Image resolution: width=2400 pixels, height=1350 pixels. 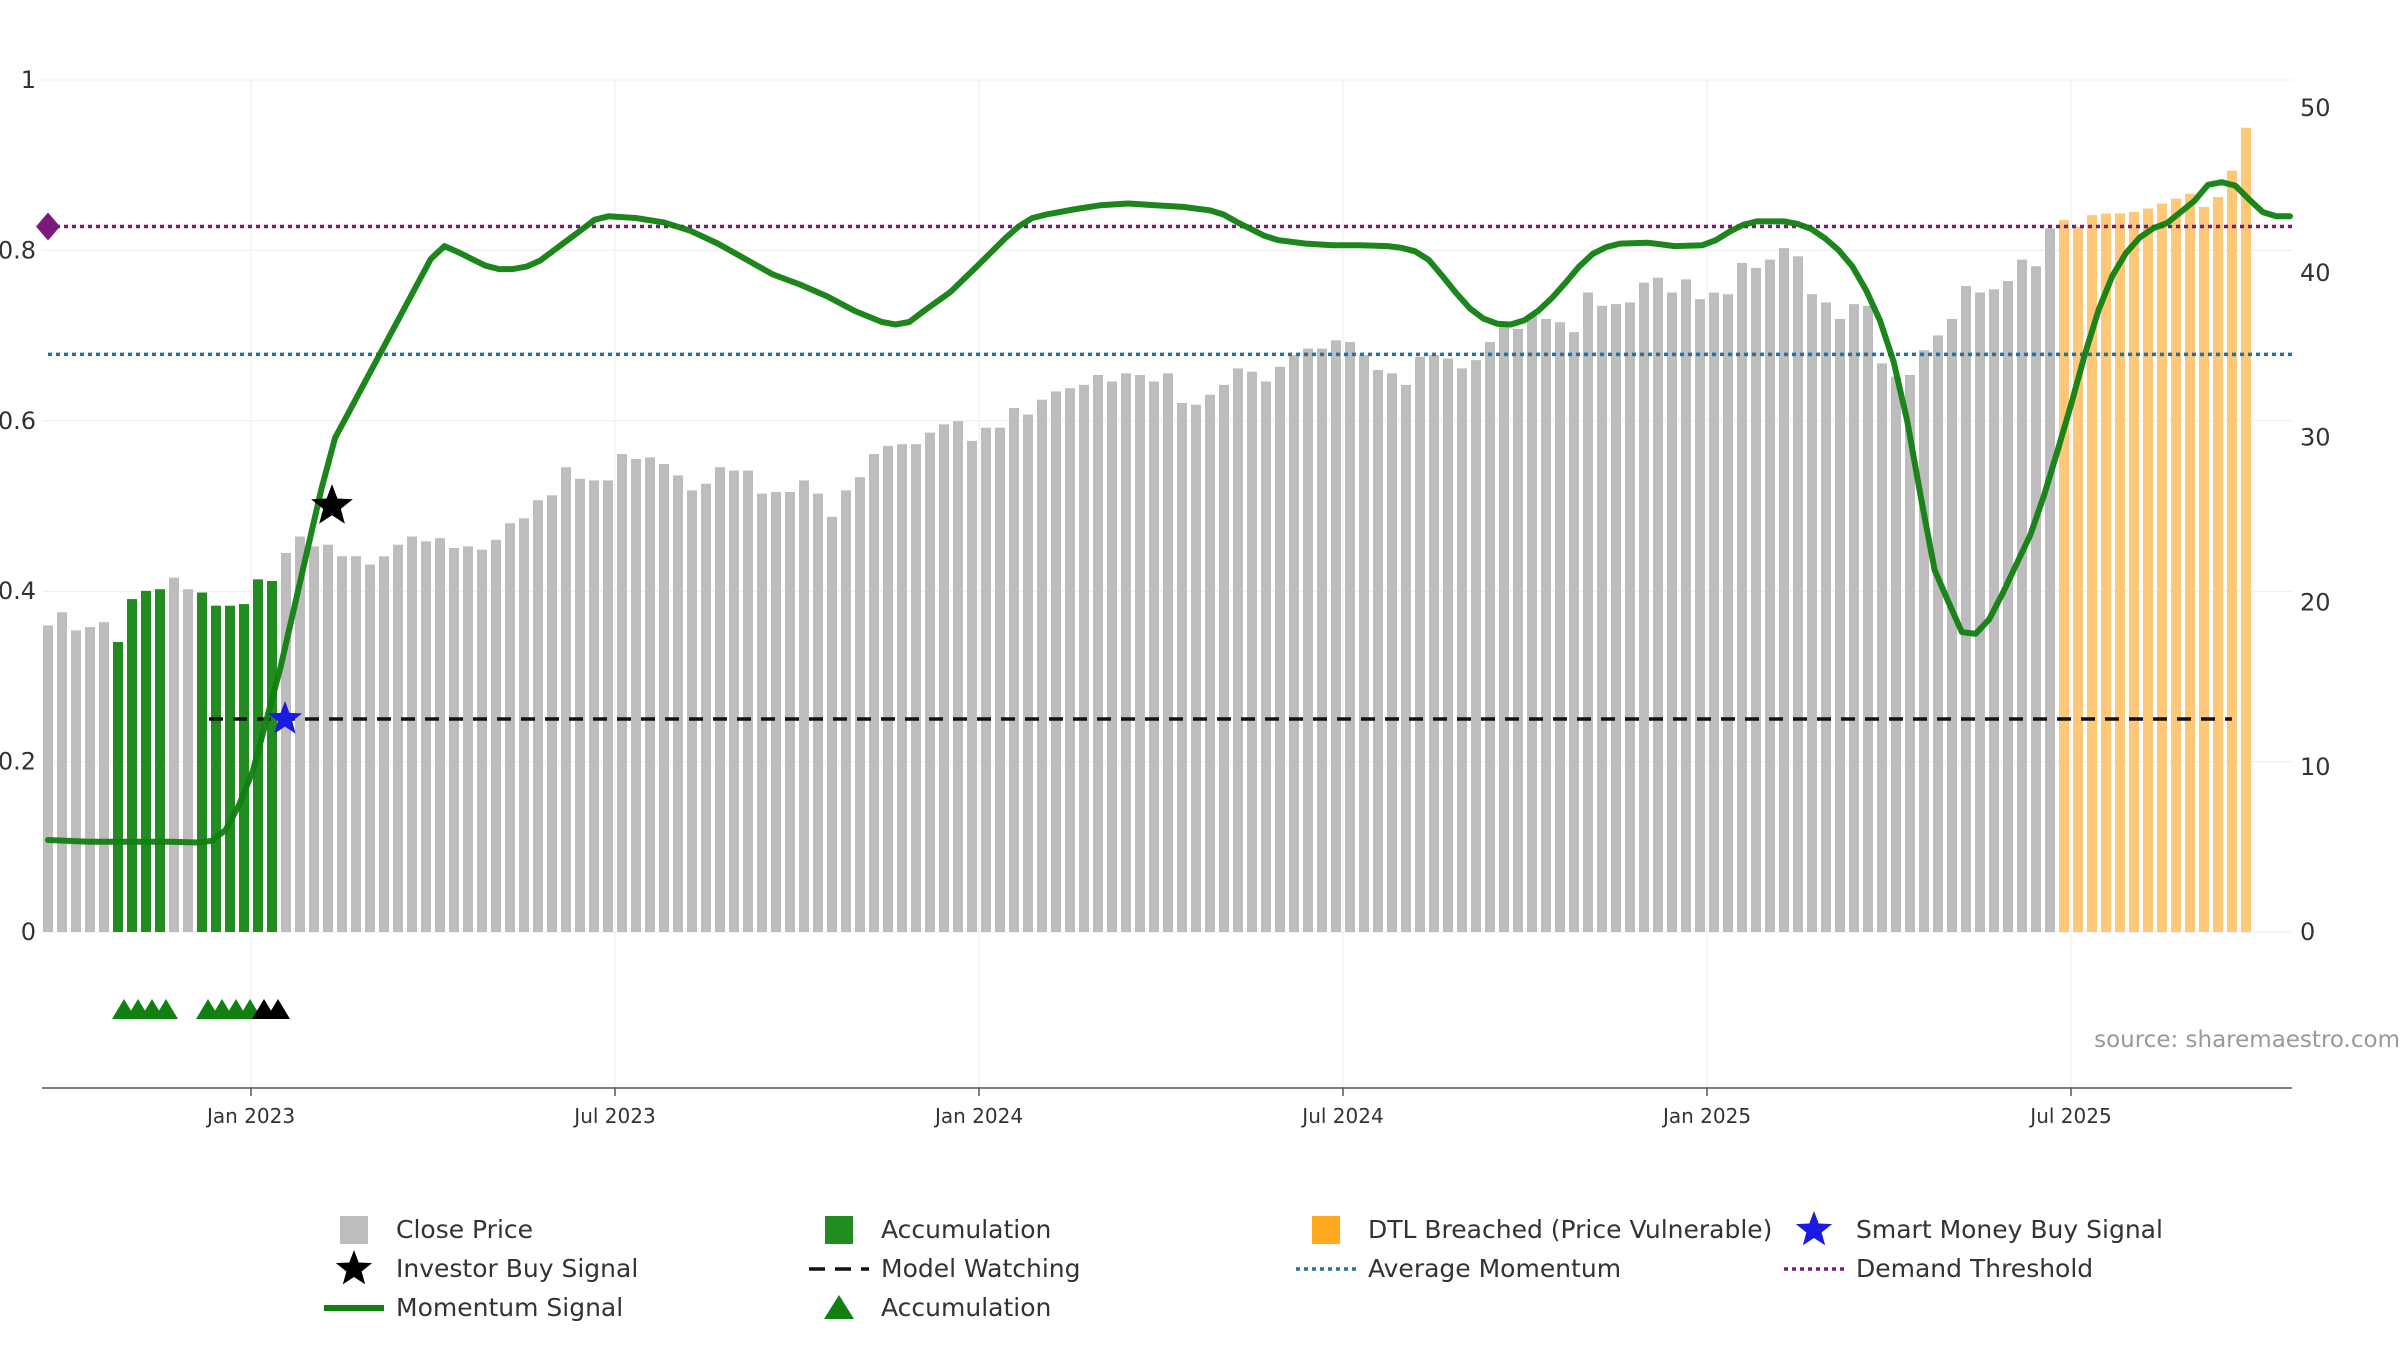 What do you see at coordinates (2315, 602) in the screenshot?
I see `right-axis-tick-label: 20` at bounding box center [2315, 602].